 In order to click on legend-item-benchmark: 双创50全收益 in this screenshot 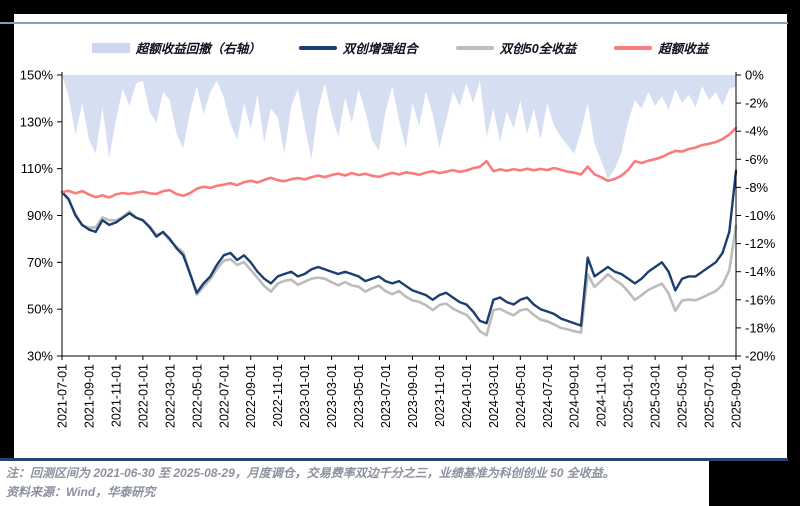, I will do `click(516, 47)`.